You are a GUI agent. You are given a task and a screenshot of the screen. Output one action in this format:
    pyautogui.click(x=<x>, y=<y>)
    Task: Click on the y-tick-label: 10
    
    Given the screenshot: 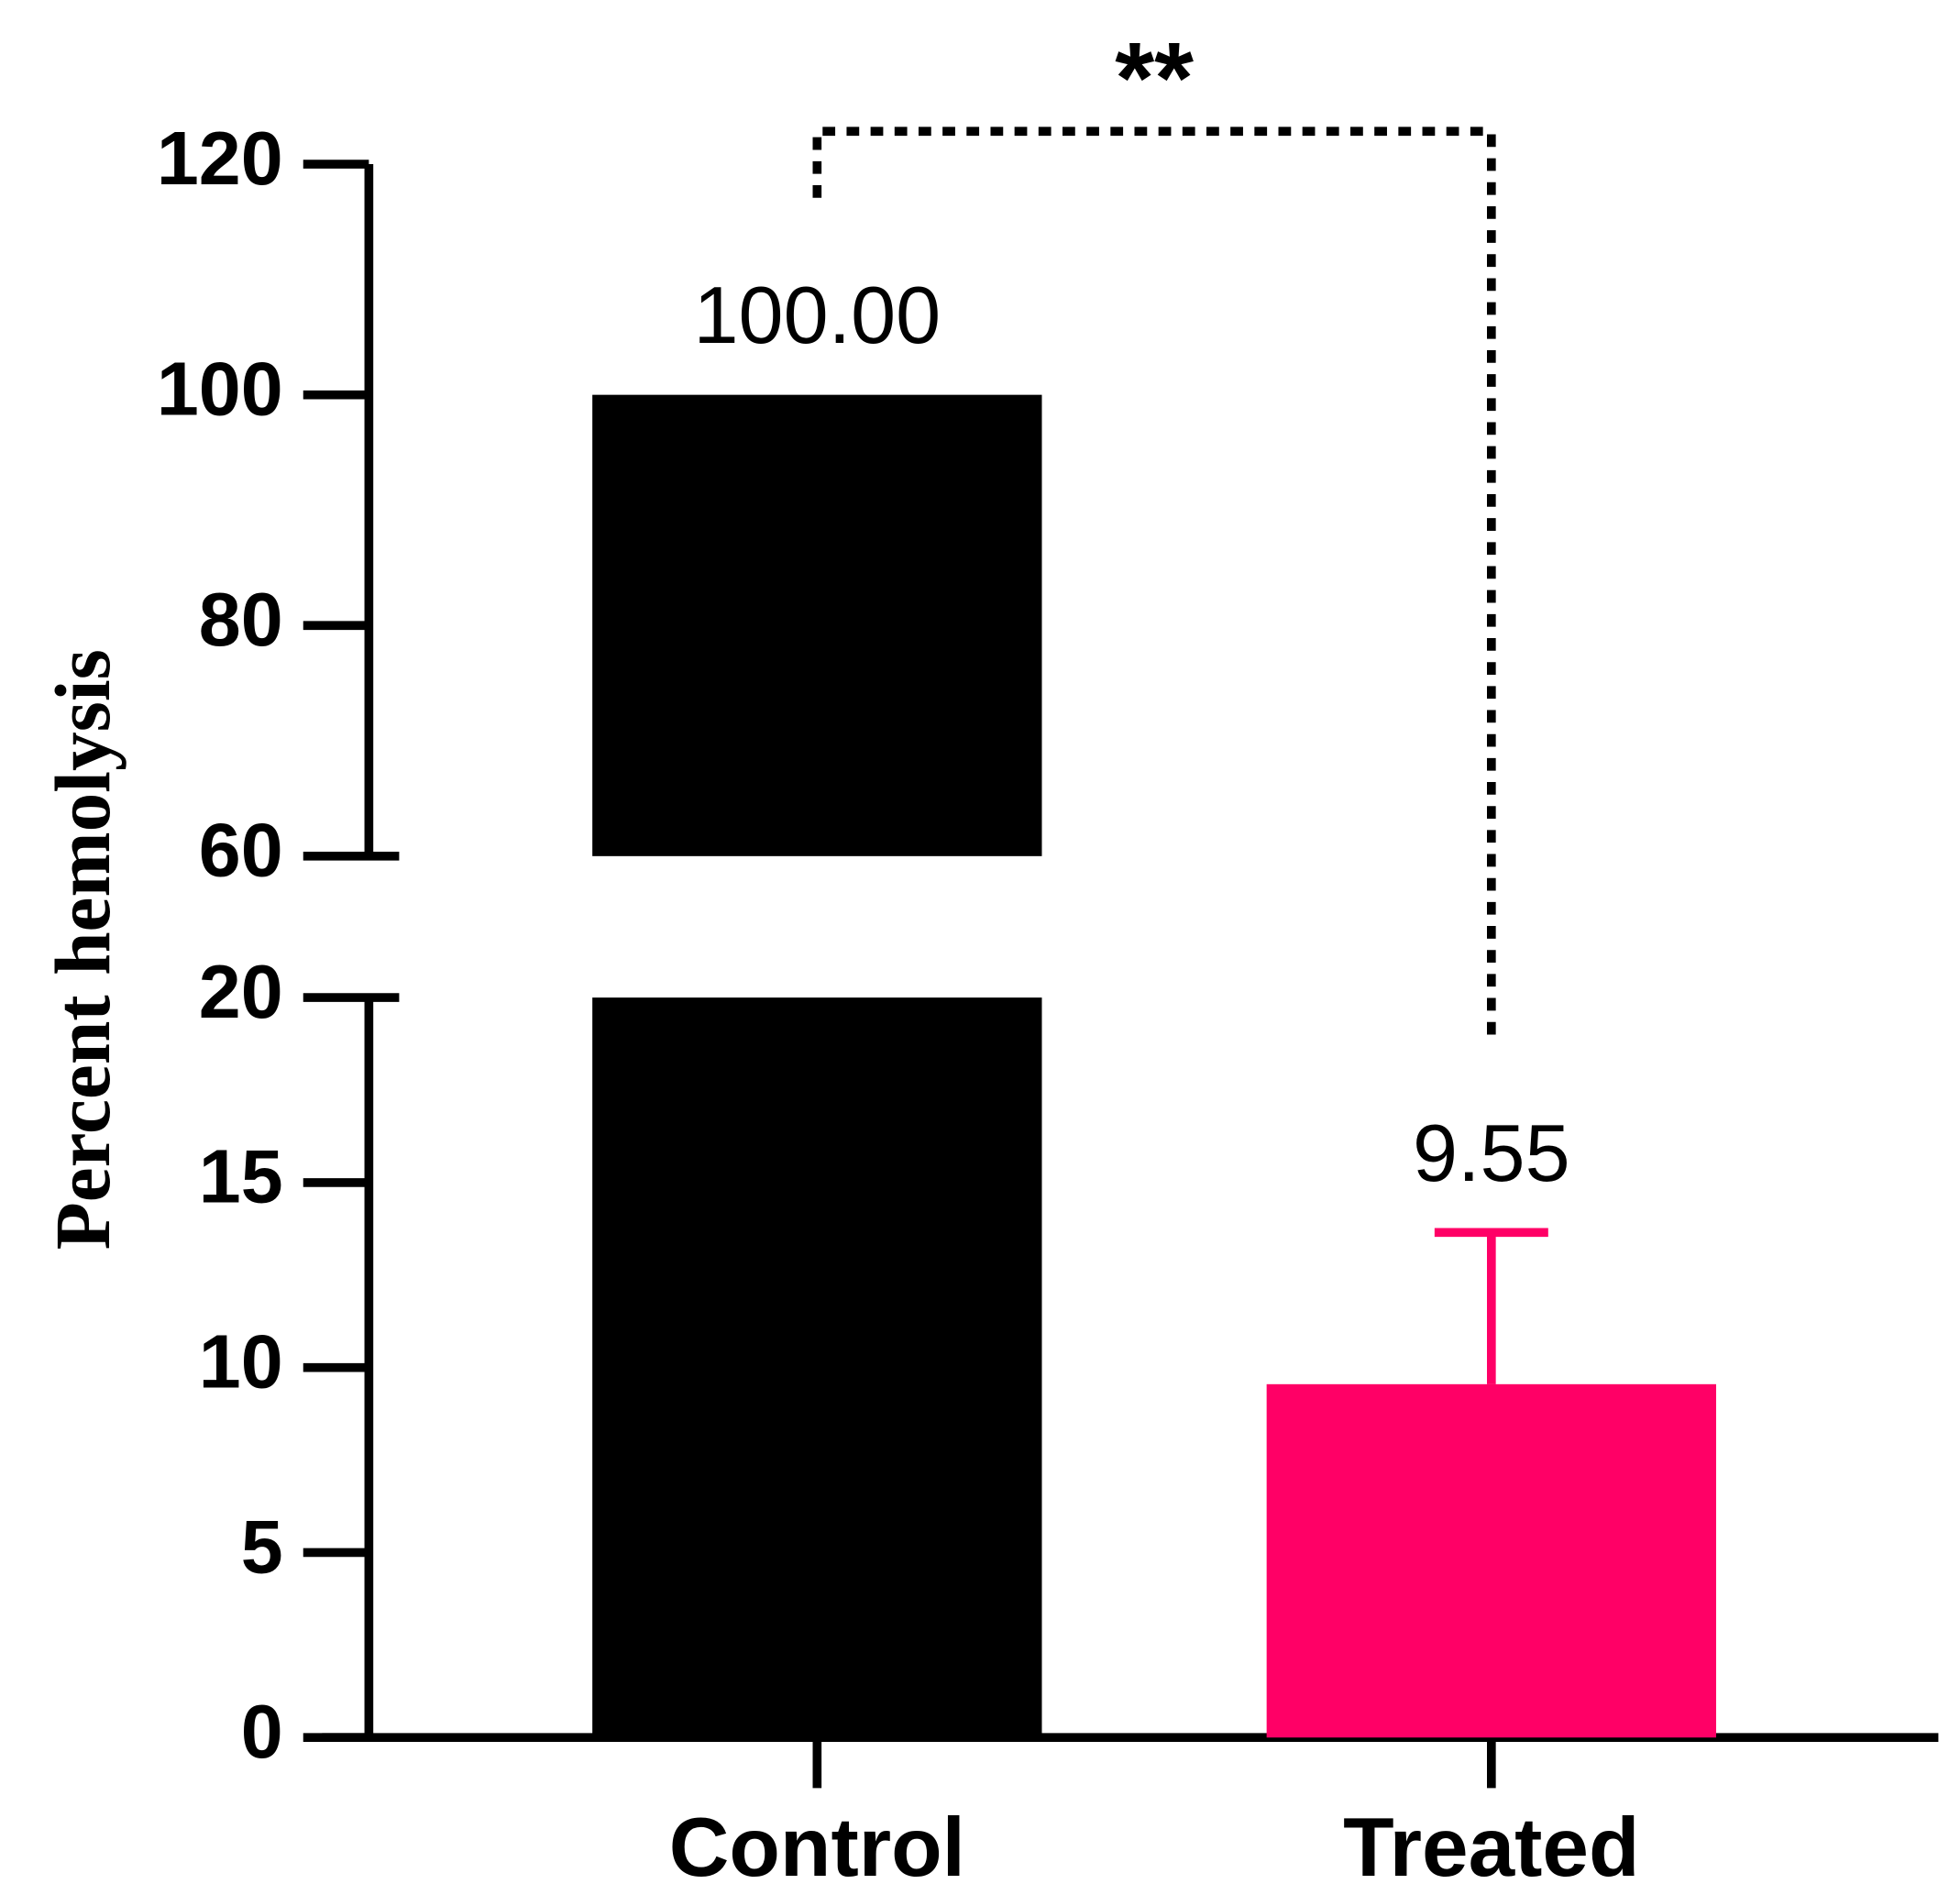 What is the action you would take?
    pyautogui.click(x=241, y=1361)
    